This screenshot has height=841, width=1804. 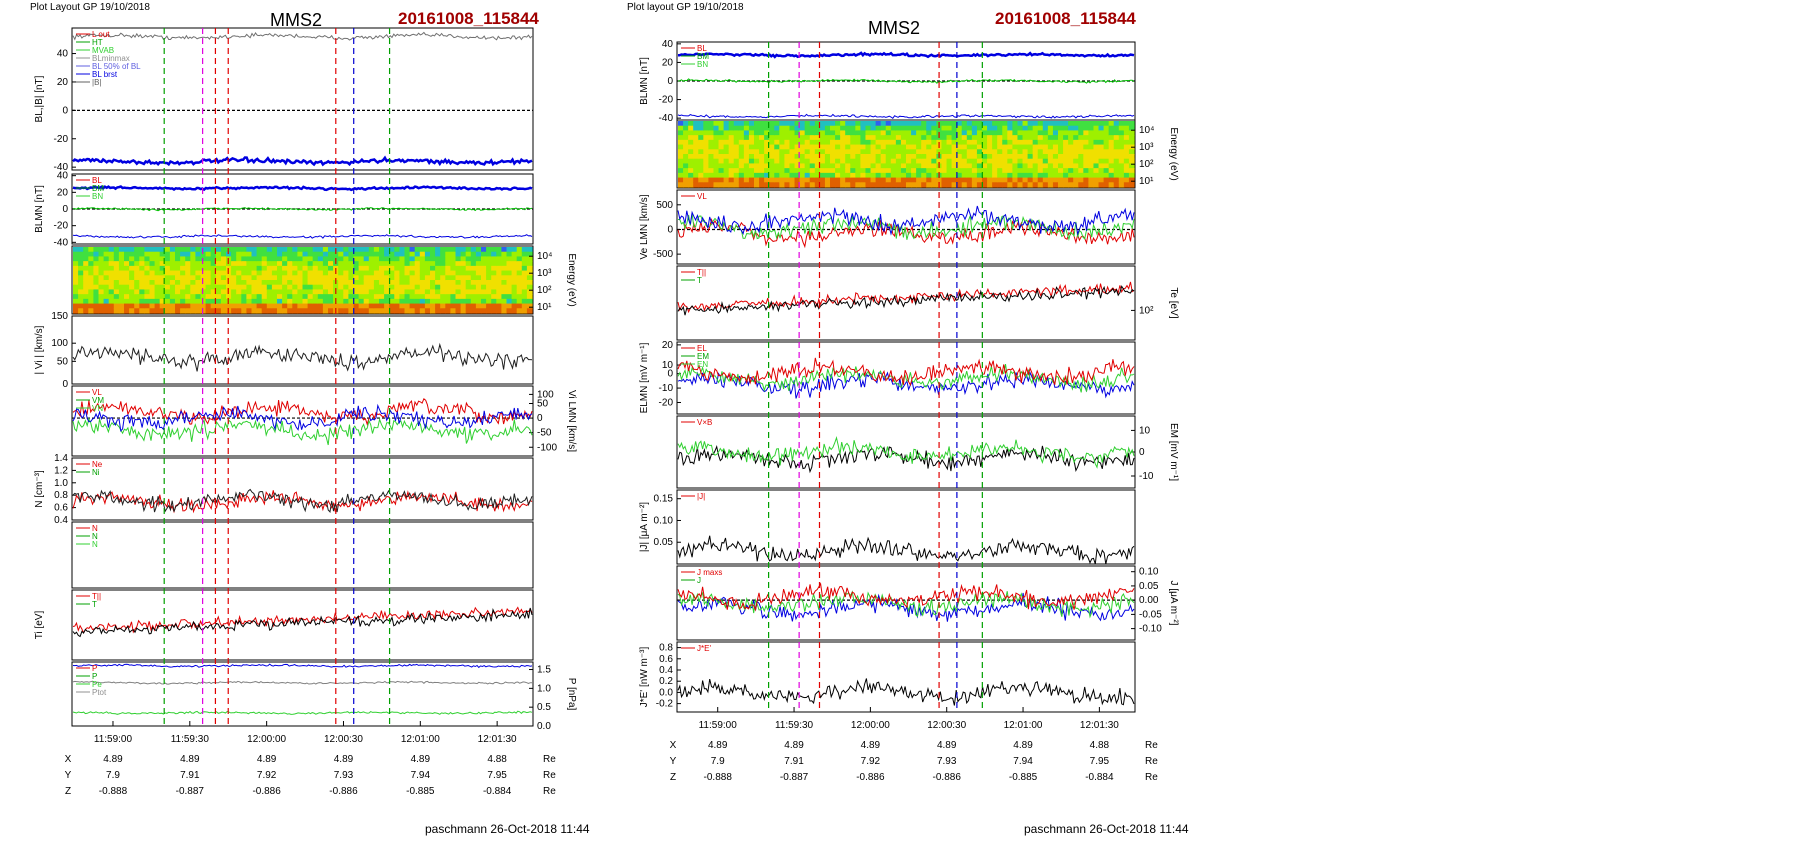 I want to click on left-panel-2-series-BN, so click(x=302, y=236).